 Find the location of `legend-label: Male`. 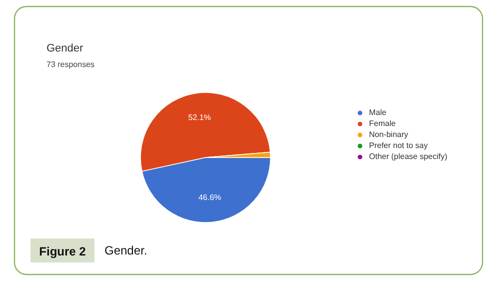

legend-label: Male is located at coordinates (378, 112).